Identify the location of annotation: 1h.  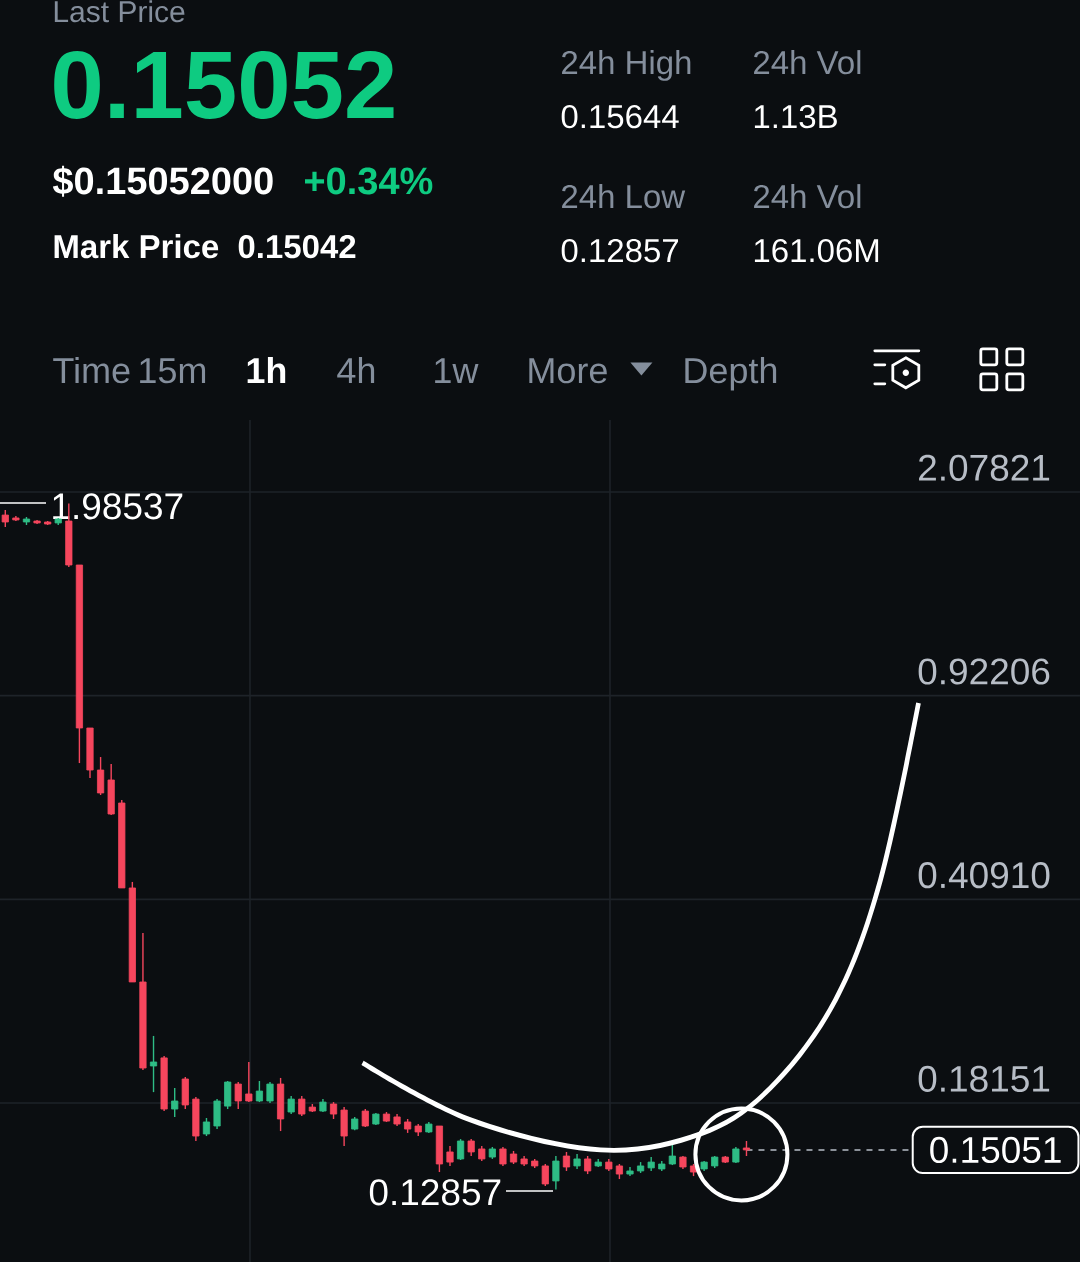
(266, 369).